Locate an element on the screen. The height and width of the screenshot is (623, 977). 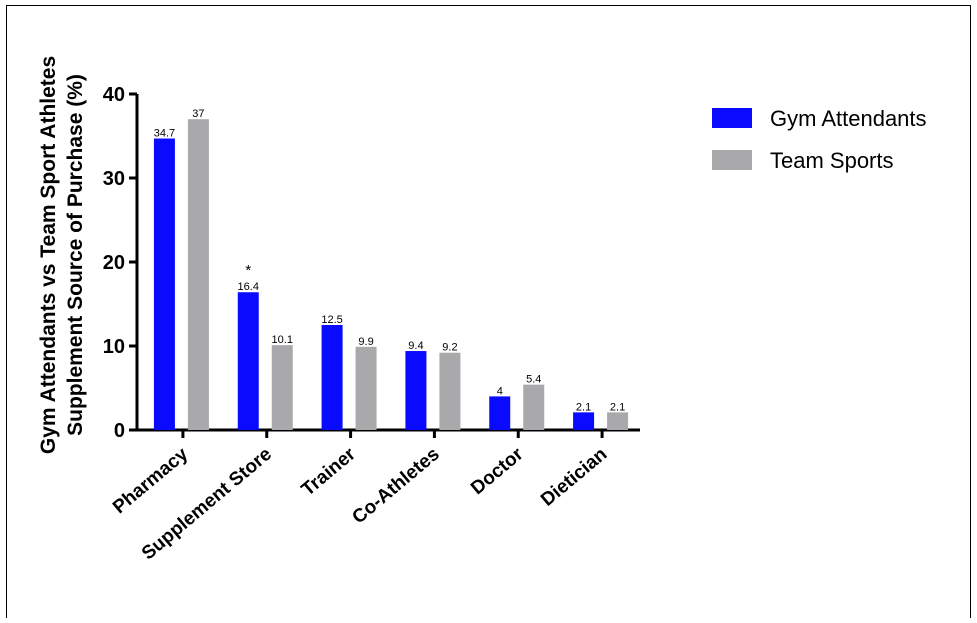
data-label: 34.7 is located at coordinates (164, 134).